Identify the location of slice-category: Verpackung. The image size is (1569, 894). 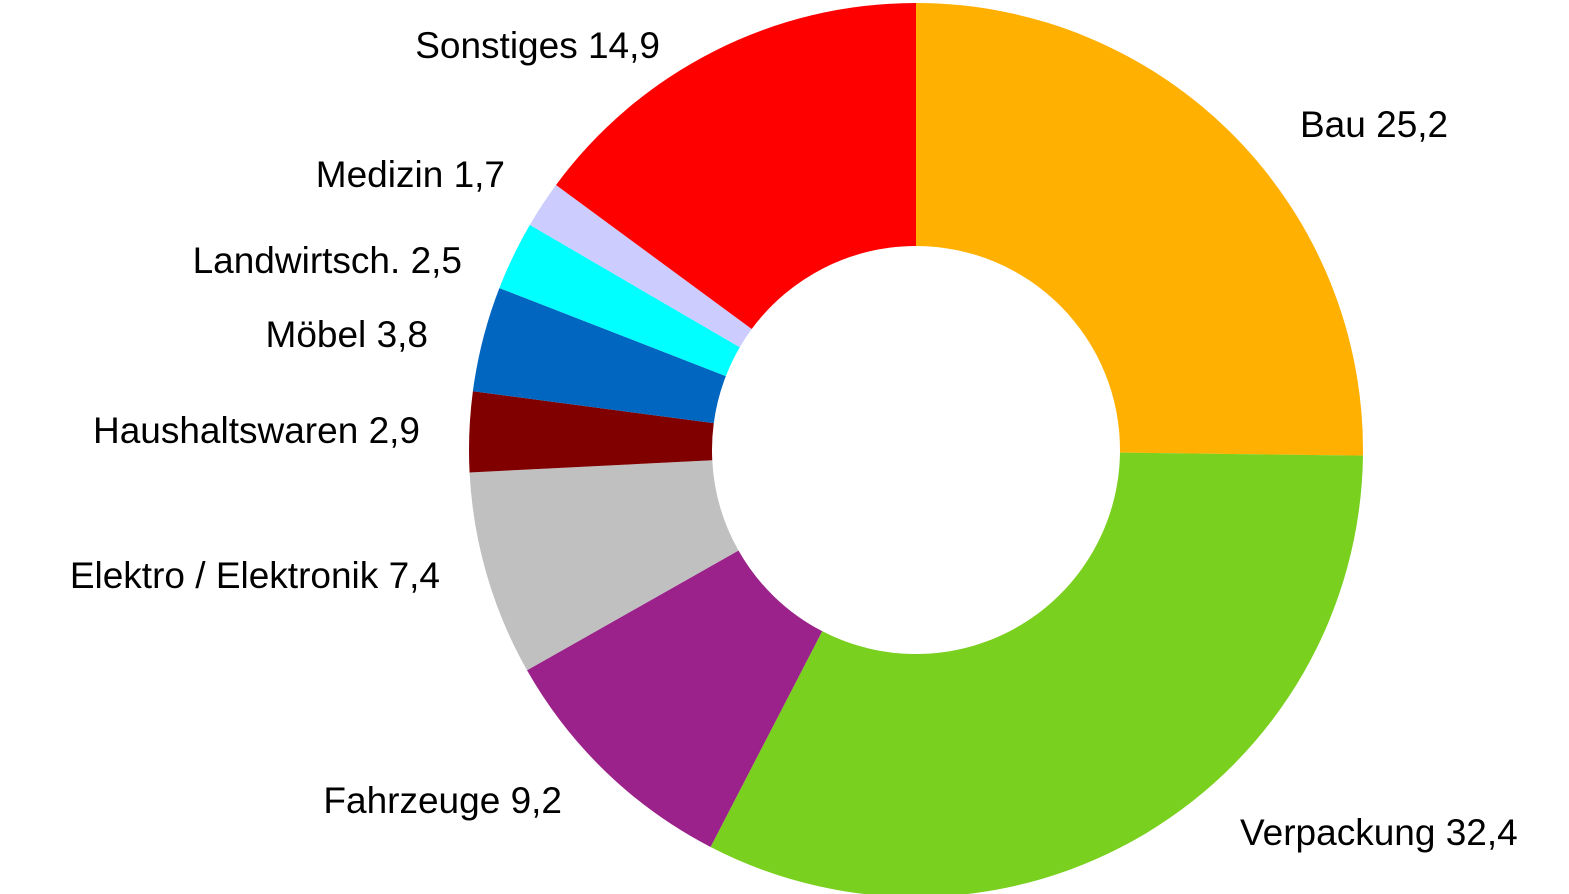
(1337, 832).